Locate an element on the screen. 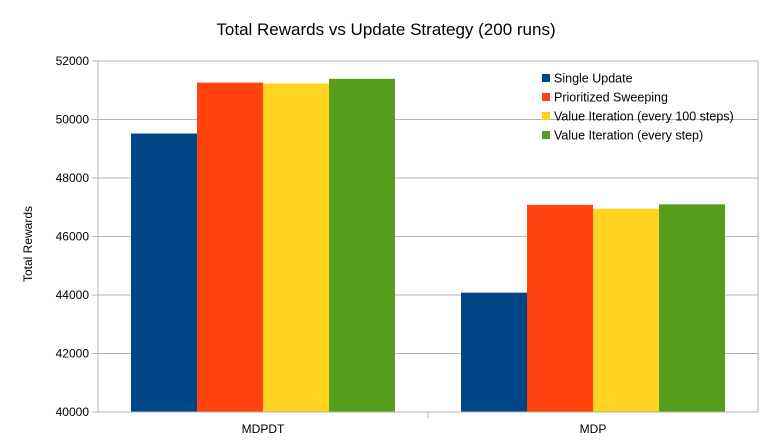 The height and width of the screenshot is (445, 773). y-axis-label: Total Rewards is located at coordinates (28, 244).